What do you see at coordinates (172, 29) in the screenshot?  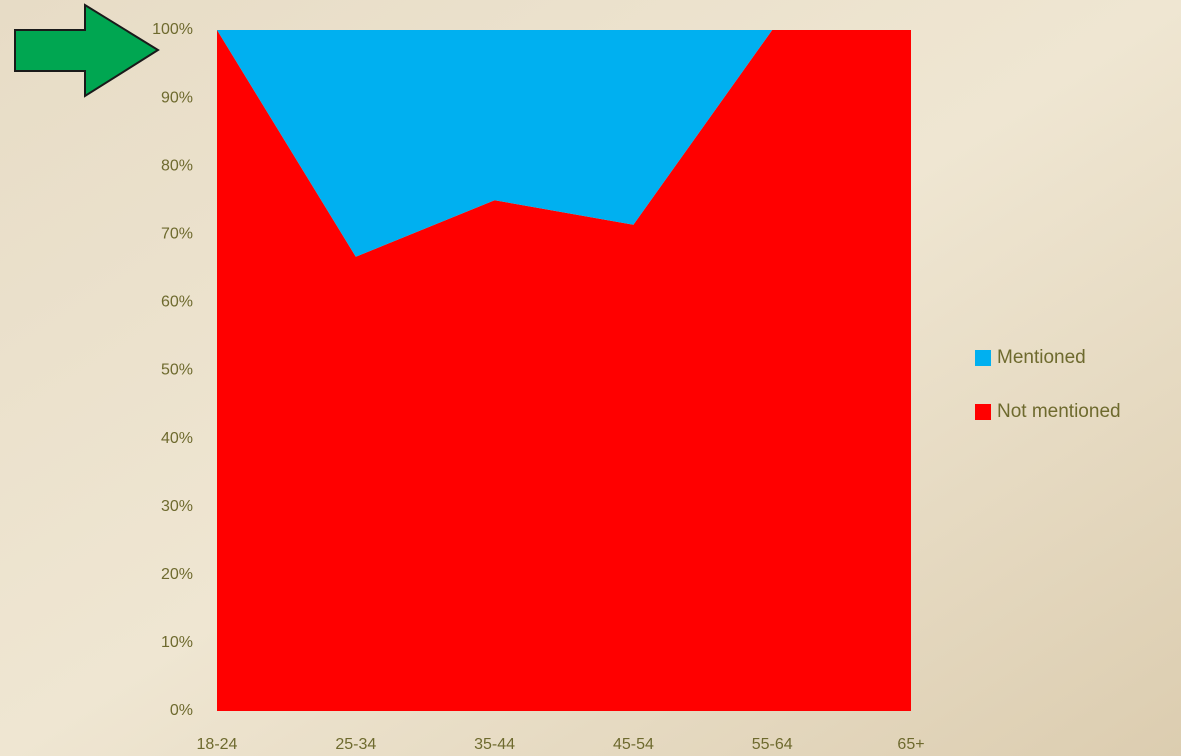 I see `y-tick-label: 100%` at bounding box center [172, 29].